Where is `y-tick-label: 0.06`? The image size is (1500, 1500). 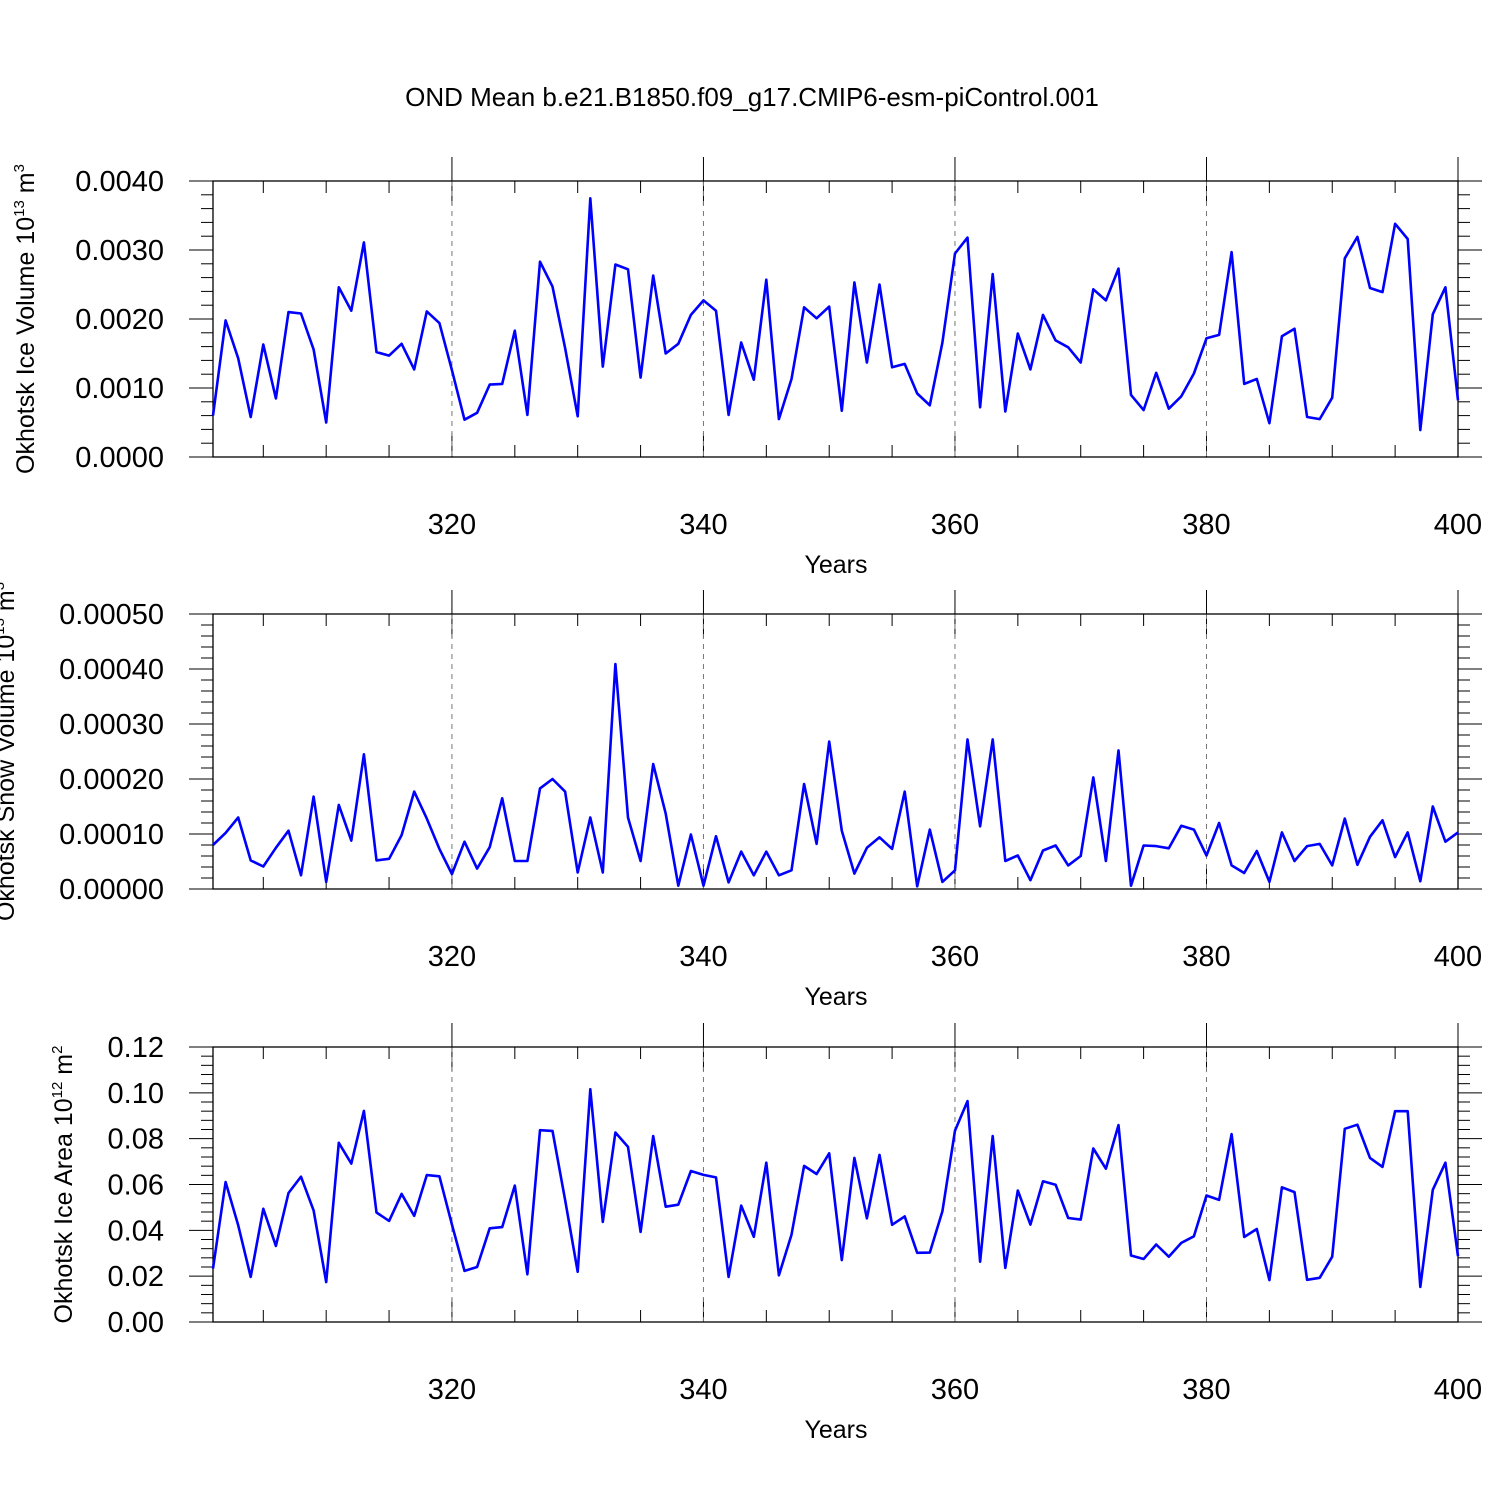 y-tick-label: 0.06 is located at coordinates (136, 1186).